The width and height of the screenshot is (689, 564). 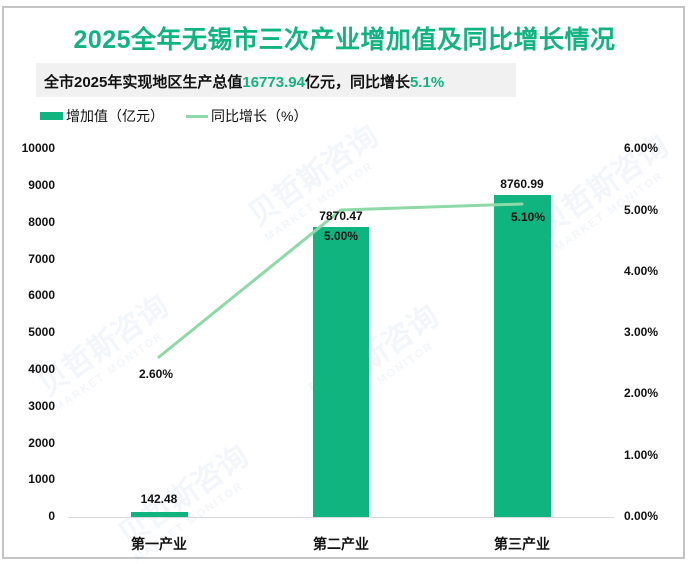 I want to click on growth-point-label: 5.00%, so click(x=341, y=236).